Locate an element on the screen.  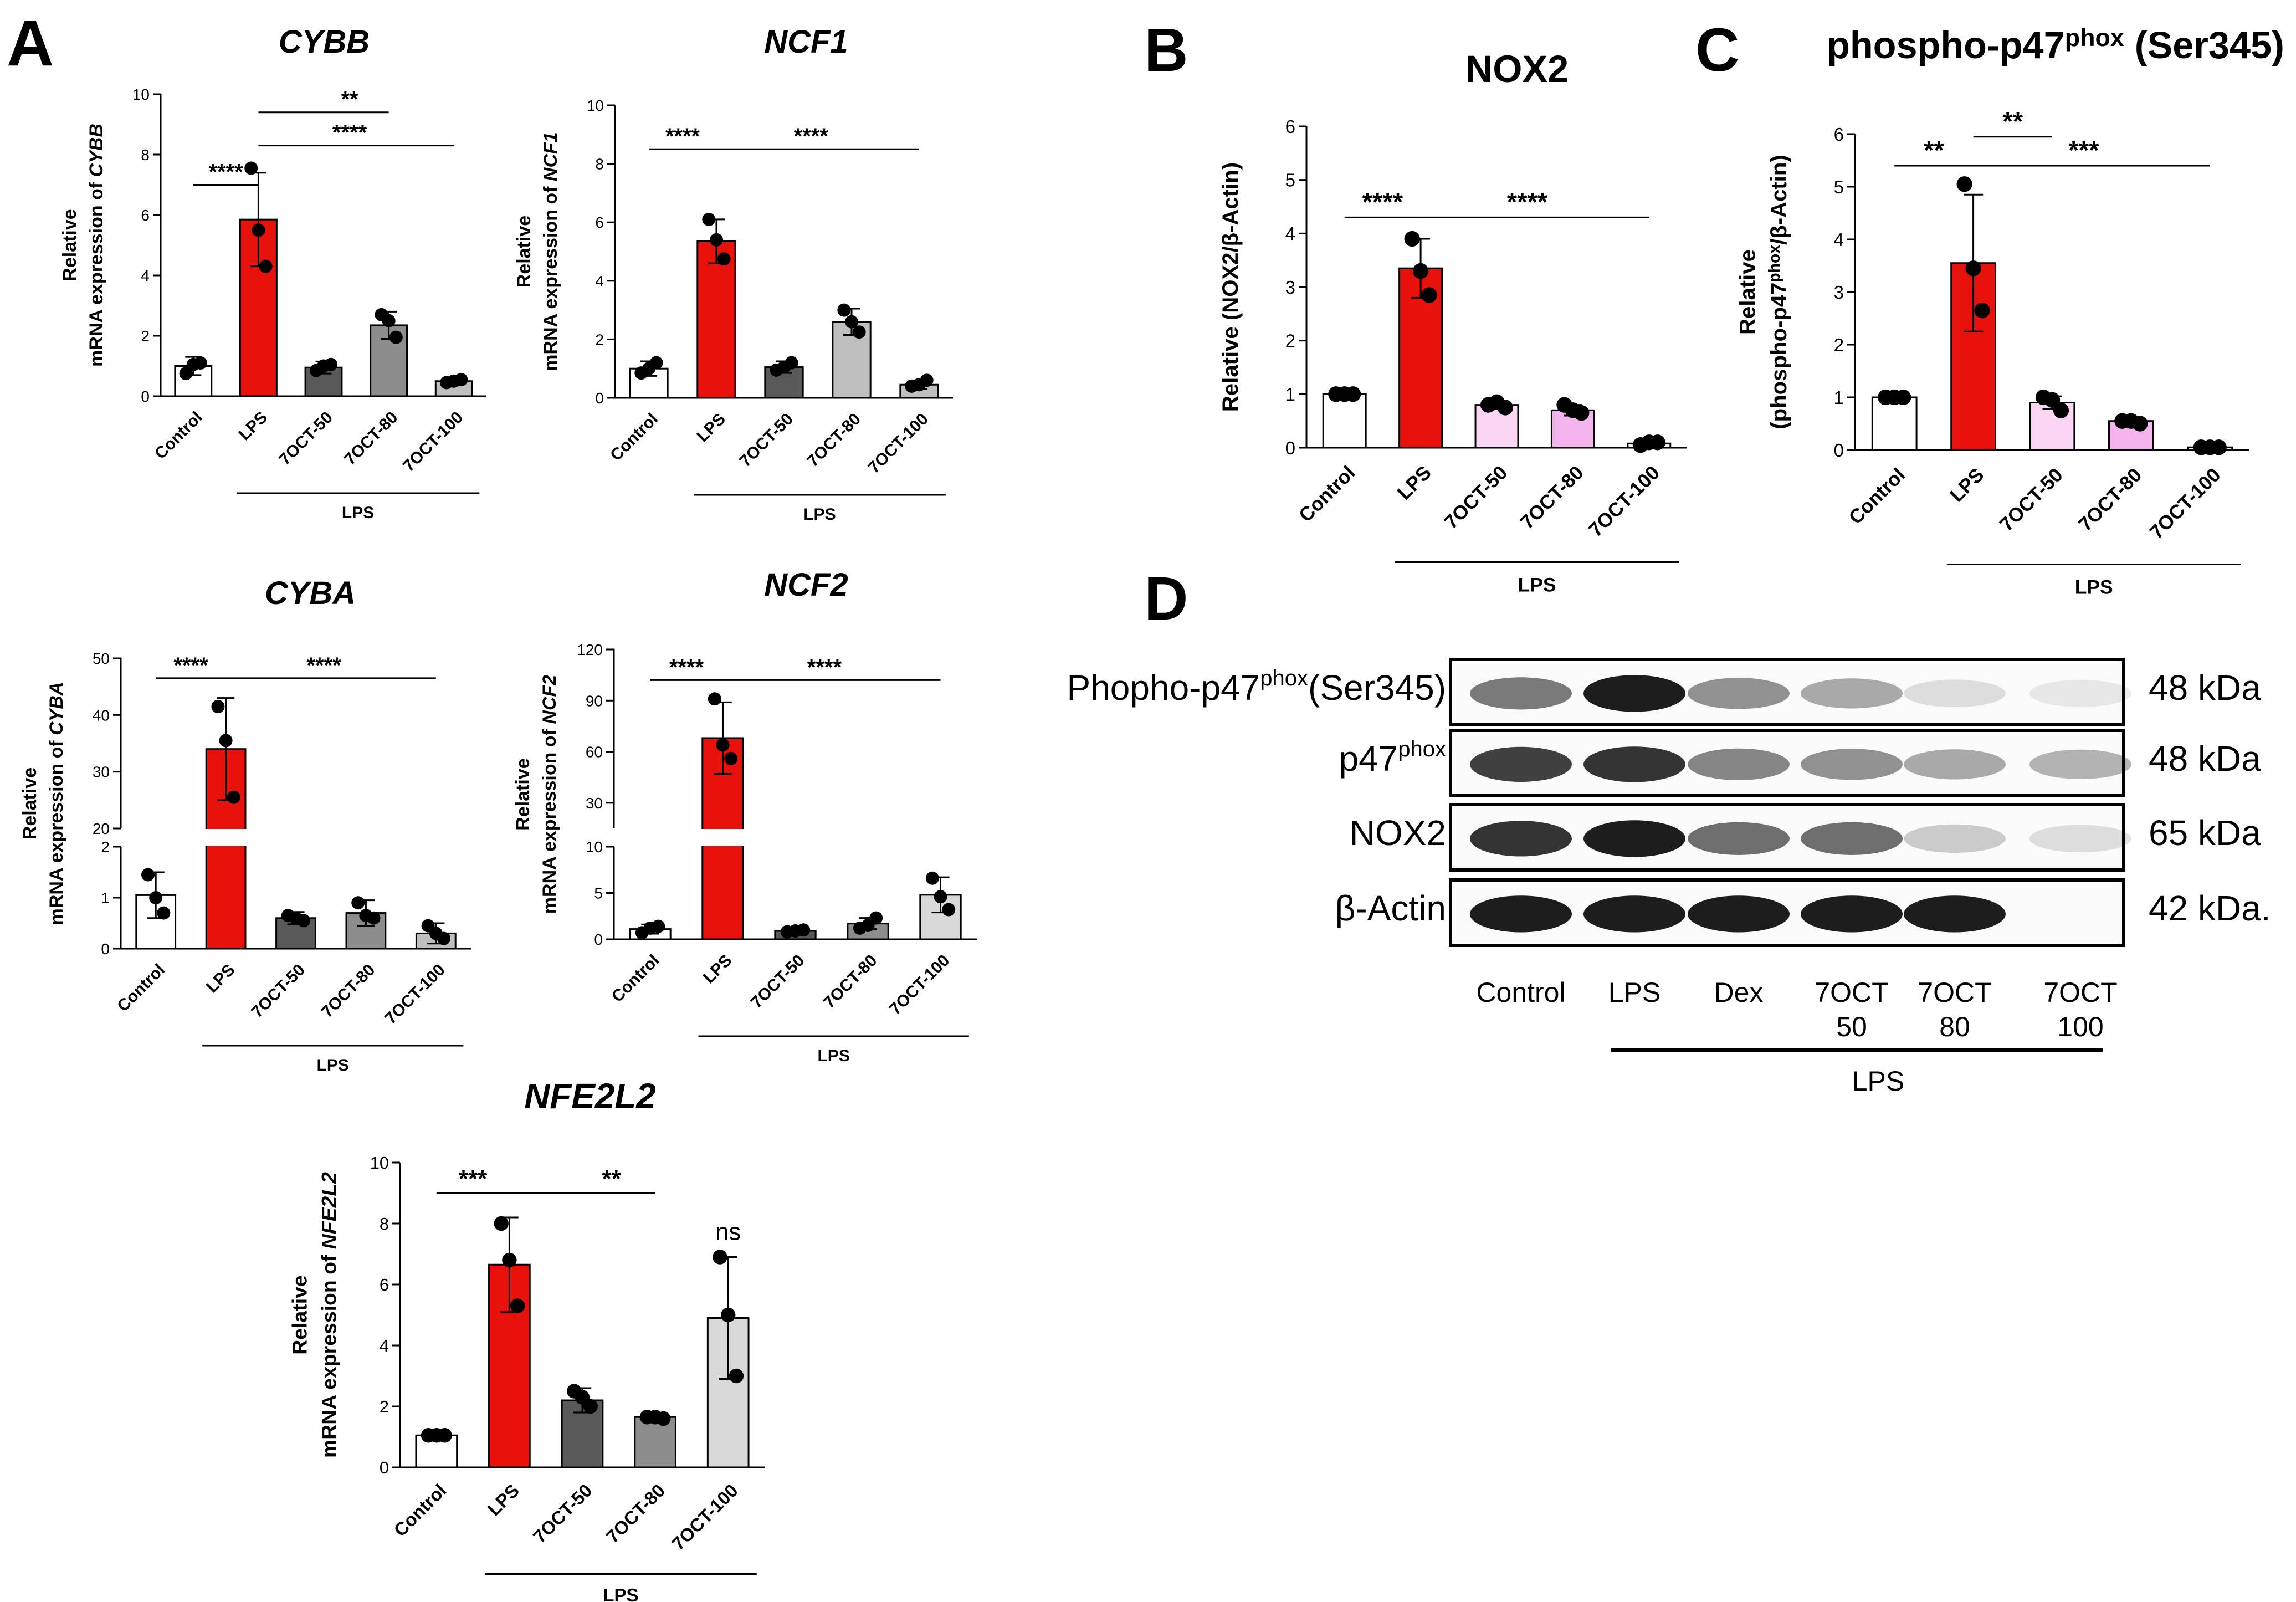
blot-row-label: NOX2 is located at coordinates (1398, 833).